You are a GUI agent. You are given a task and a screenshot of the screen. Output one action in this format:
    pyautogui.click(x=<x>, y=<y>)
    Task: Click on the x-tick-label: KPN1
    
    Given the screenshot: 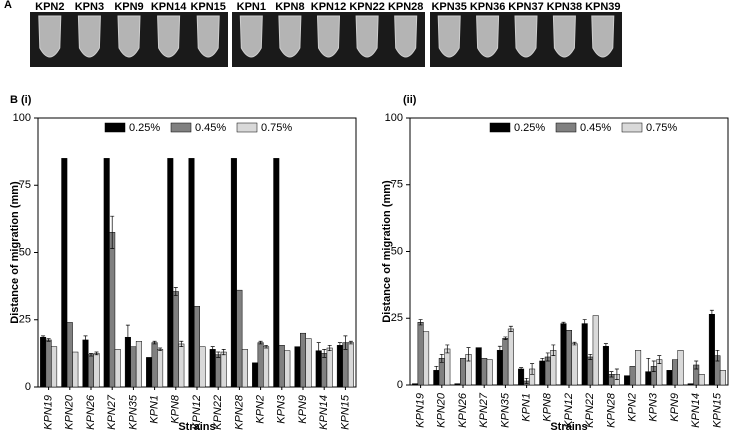 What is the action you would take?
    pyautogui.click(x=155, y=409)
    